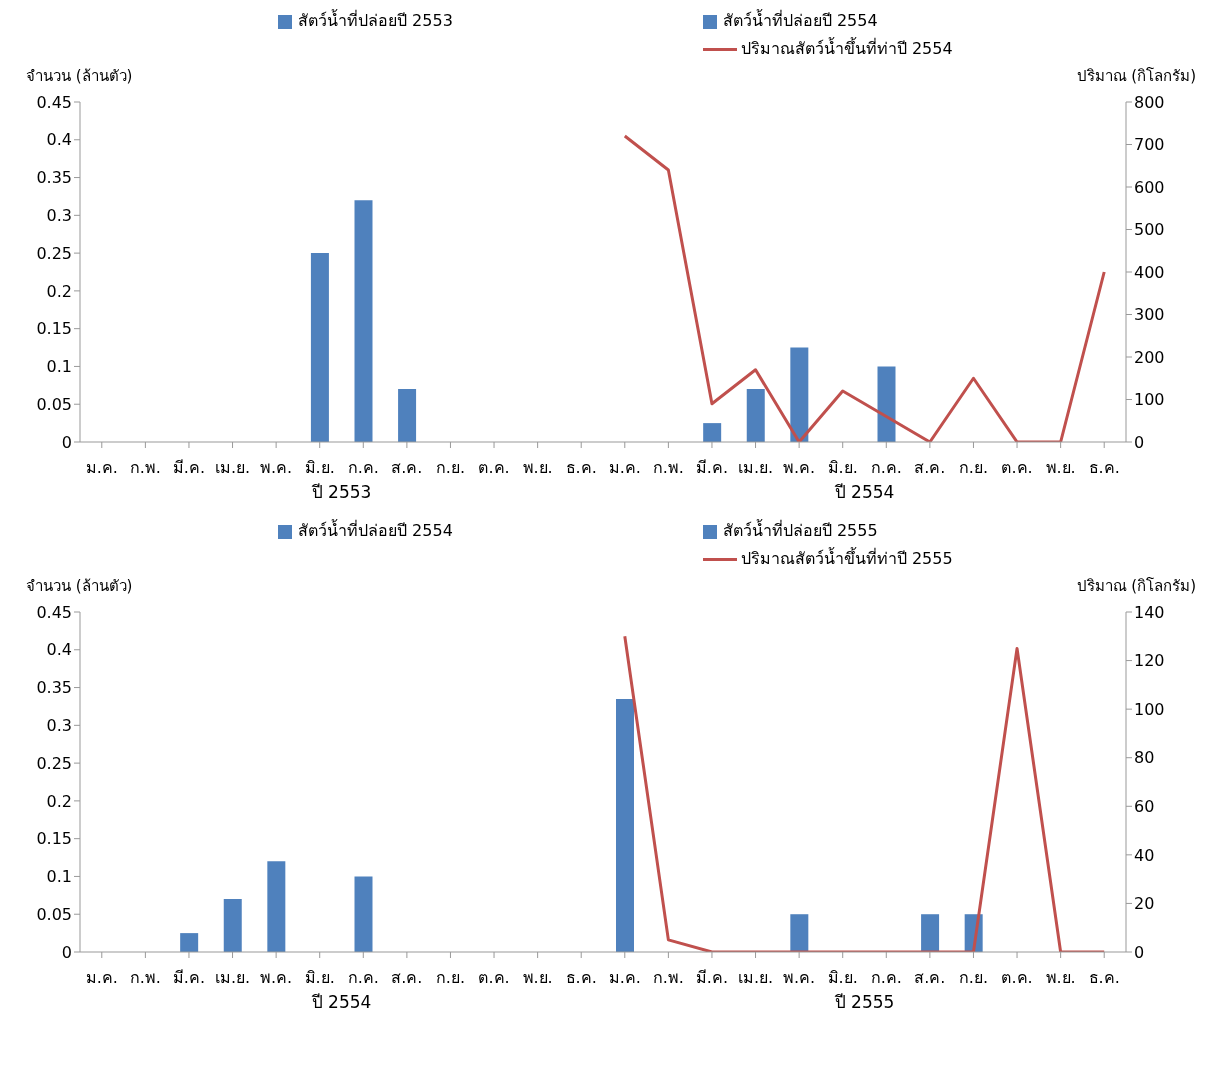 This screenshot has height=1091, width=1209. Describe the element at coordinates (846, 48) in the screenshot. I see `legend-label: ปริมาณสัตว์น้ำขึ้นที่ท่าปี 2554` at that location.